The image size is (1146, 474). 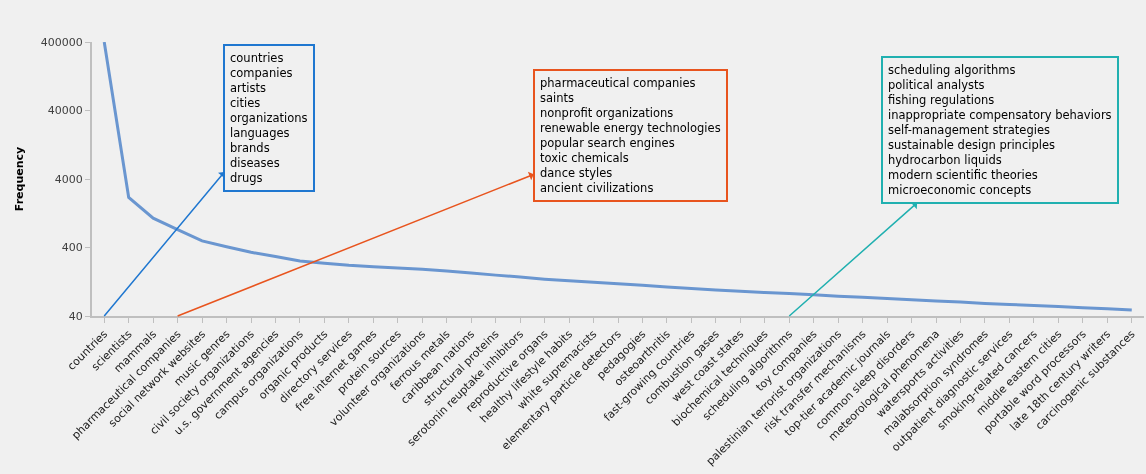 I want to click on y-tick-label: 40, so click(x=75, y=316).